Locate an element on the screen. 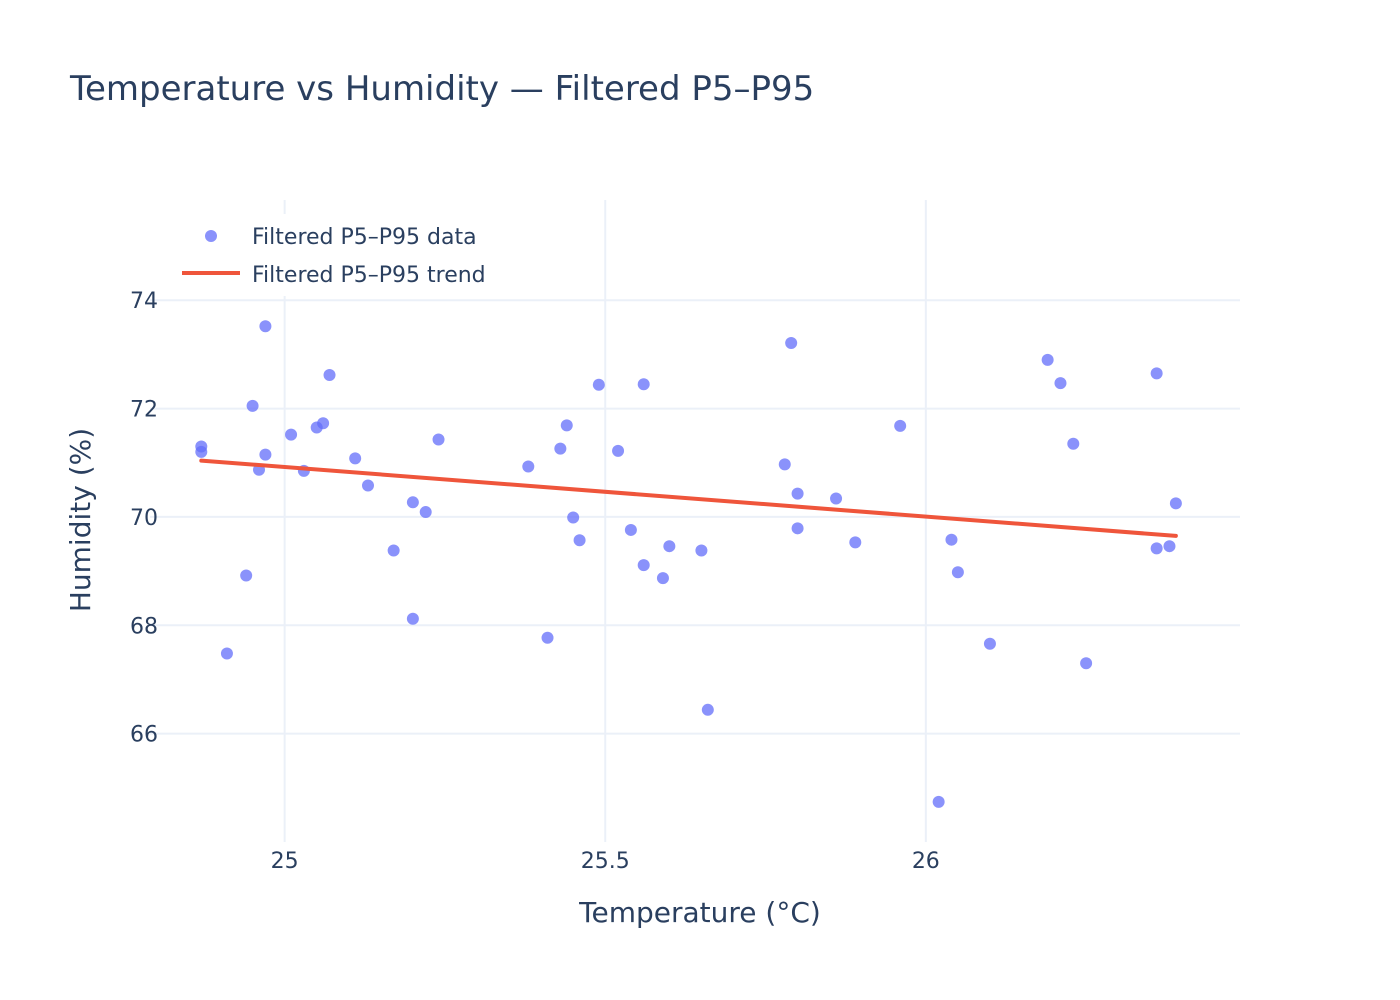 This screenshot has width=1400, height=1000. y-tick-label: 68 is located at coordinates (144, 626).